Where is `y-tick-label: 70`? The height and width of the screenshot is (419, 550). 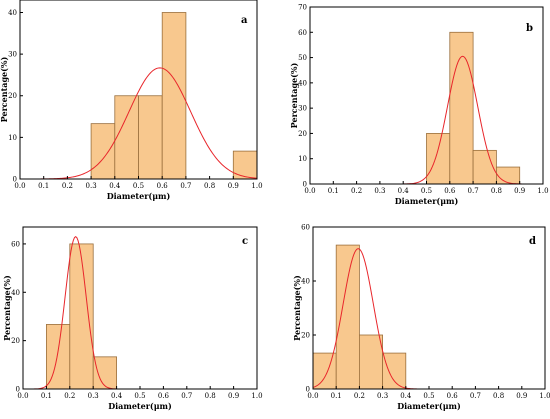 y-tick-label: 70 is located at coordinates (302, 8).